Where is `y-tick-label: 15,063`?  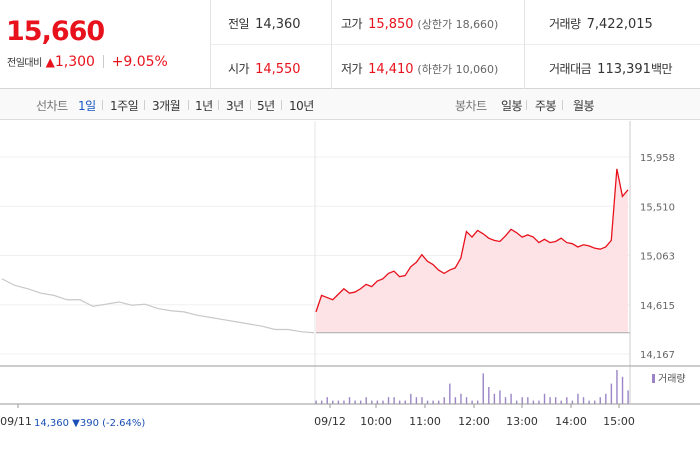
y-tick-label: 15,063 is located at coordinates (657, 257).